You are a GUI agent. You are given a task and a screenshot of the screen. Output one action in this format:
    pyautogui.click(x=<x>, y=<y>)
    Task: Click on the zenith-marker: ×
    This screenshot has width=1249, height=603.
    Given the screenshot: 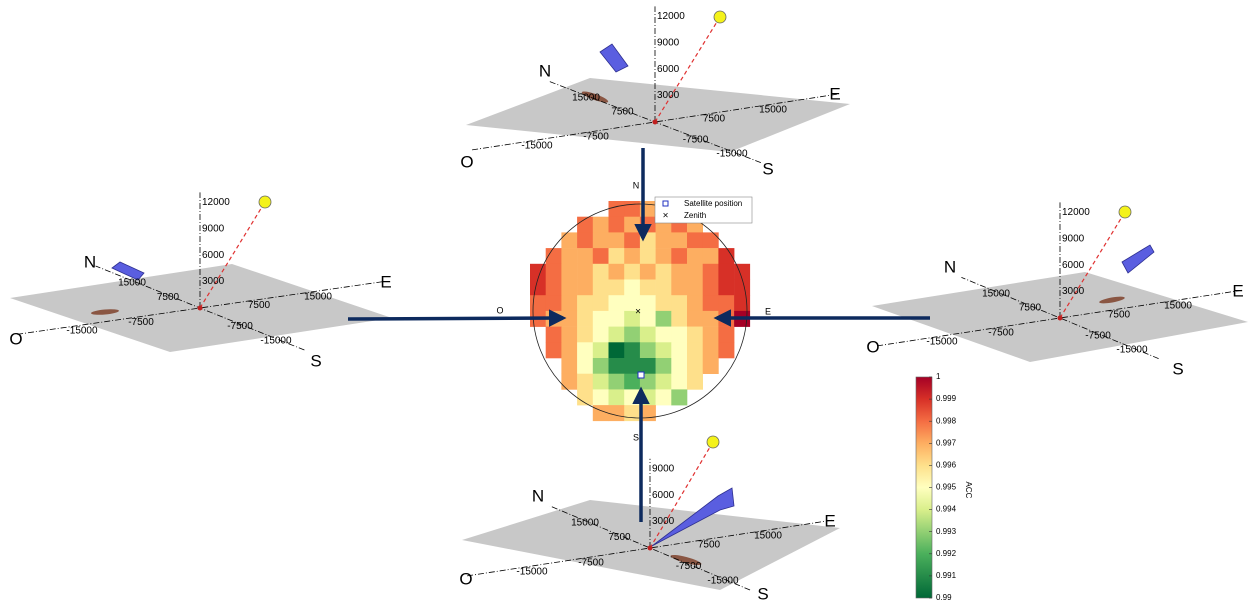 What is the action you would take?
    pyautogui.click(x=638, y=312)
    